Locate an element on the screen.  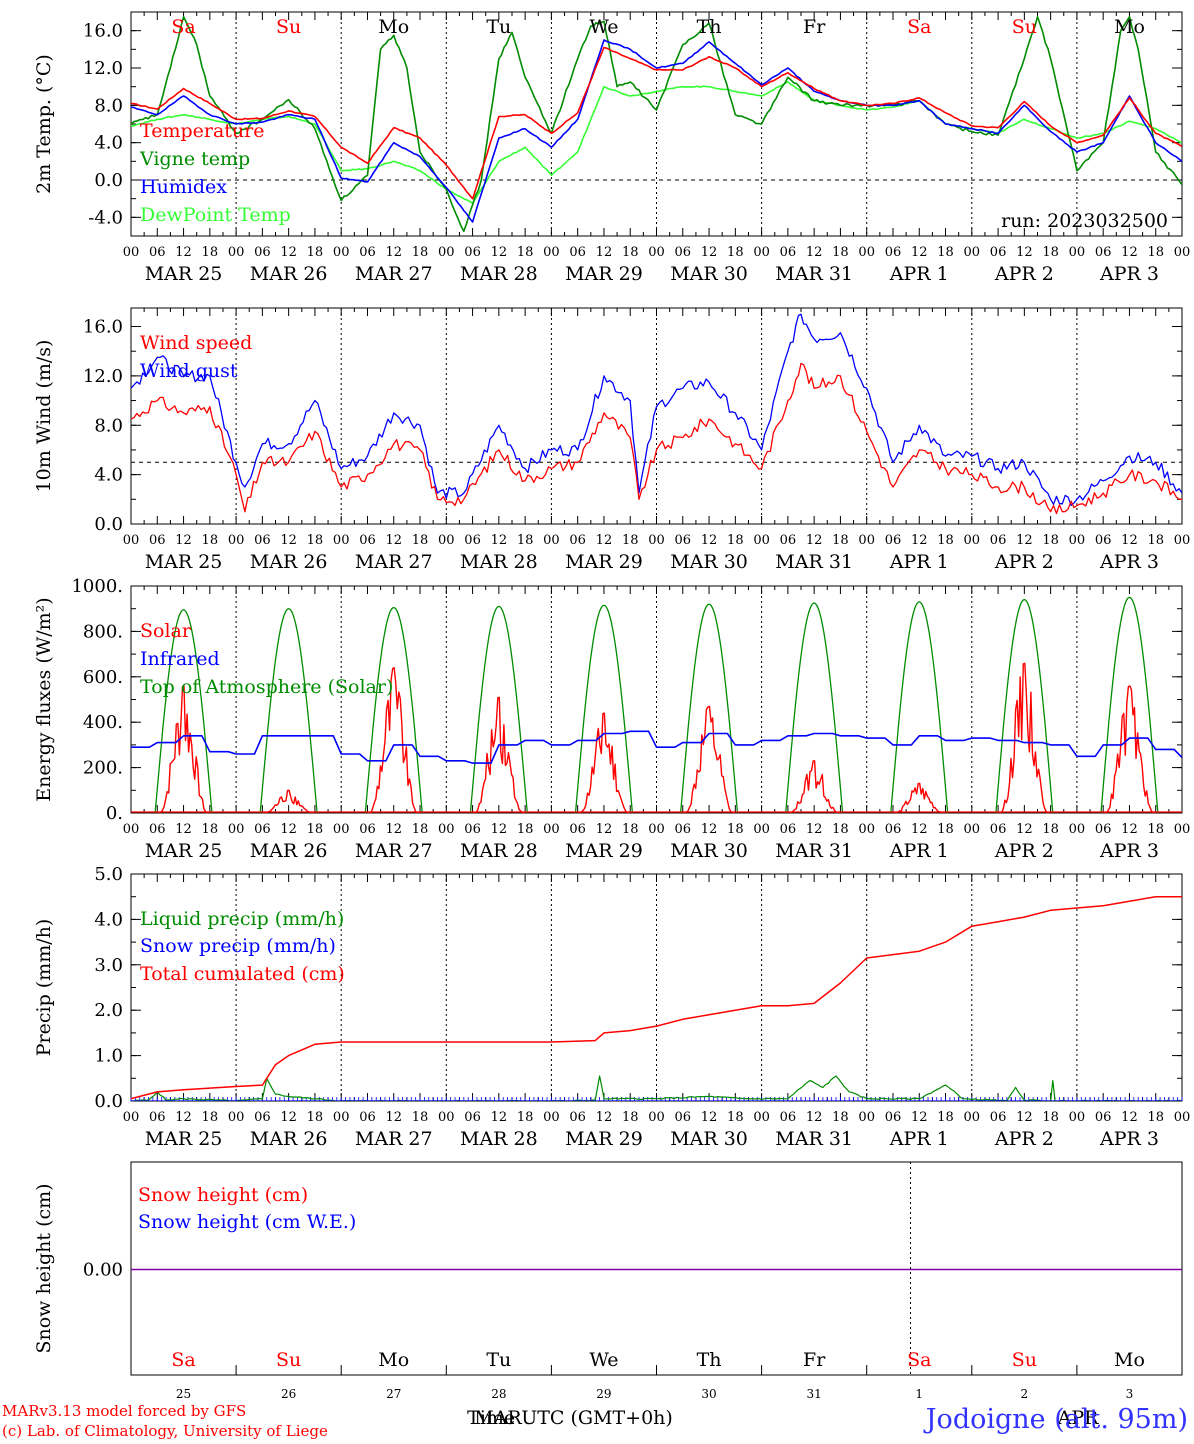
month-overlay-mar: MAR is located at coordinates (498, 1418).